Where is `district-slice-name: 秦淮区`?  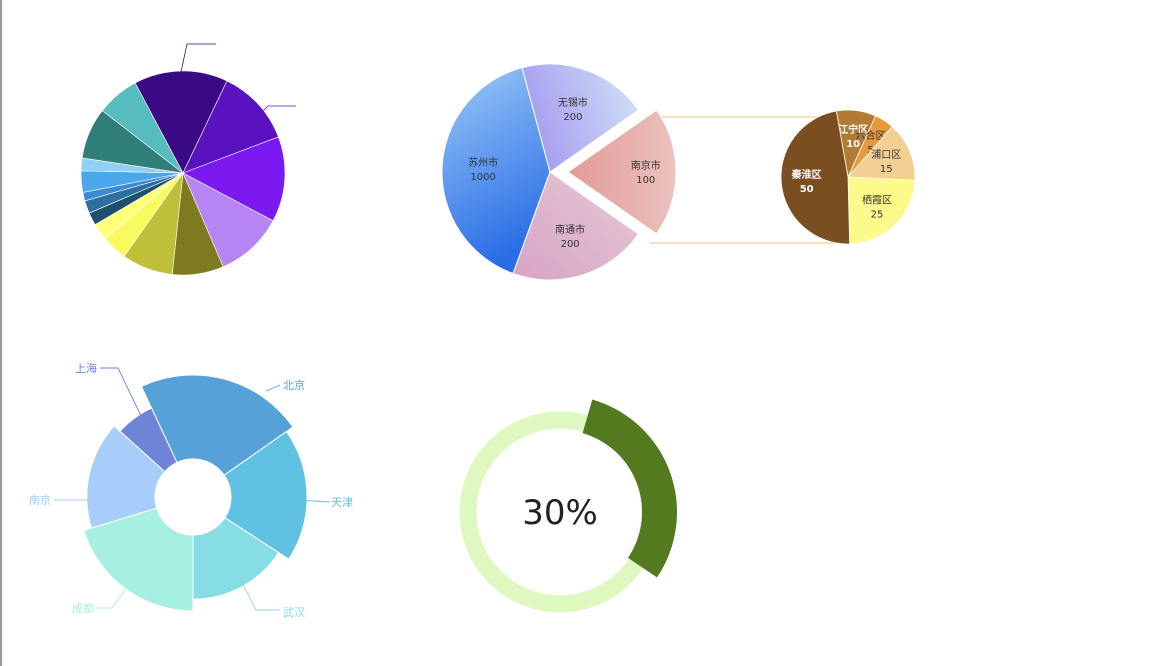
district-slice-name: 秦淮区 is located at coordinates (806, 174).